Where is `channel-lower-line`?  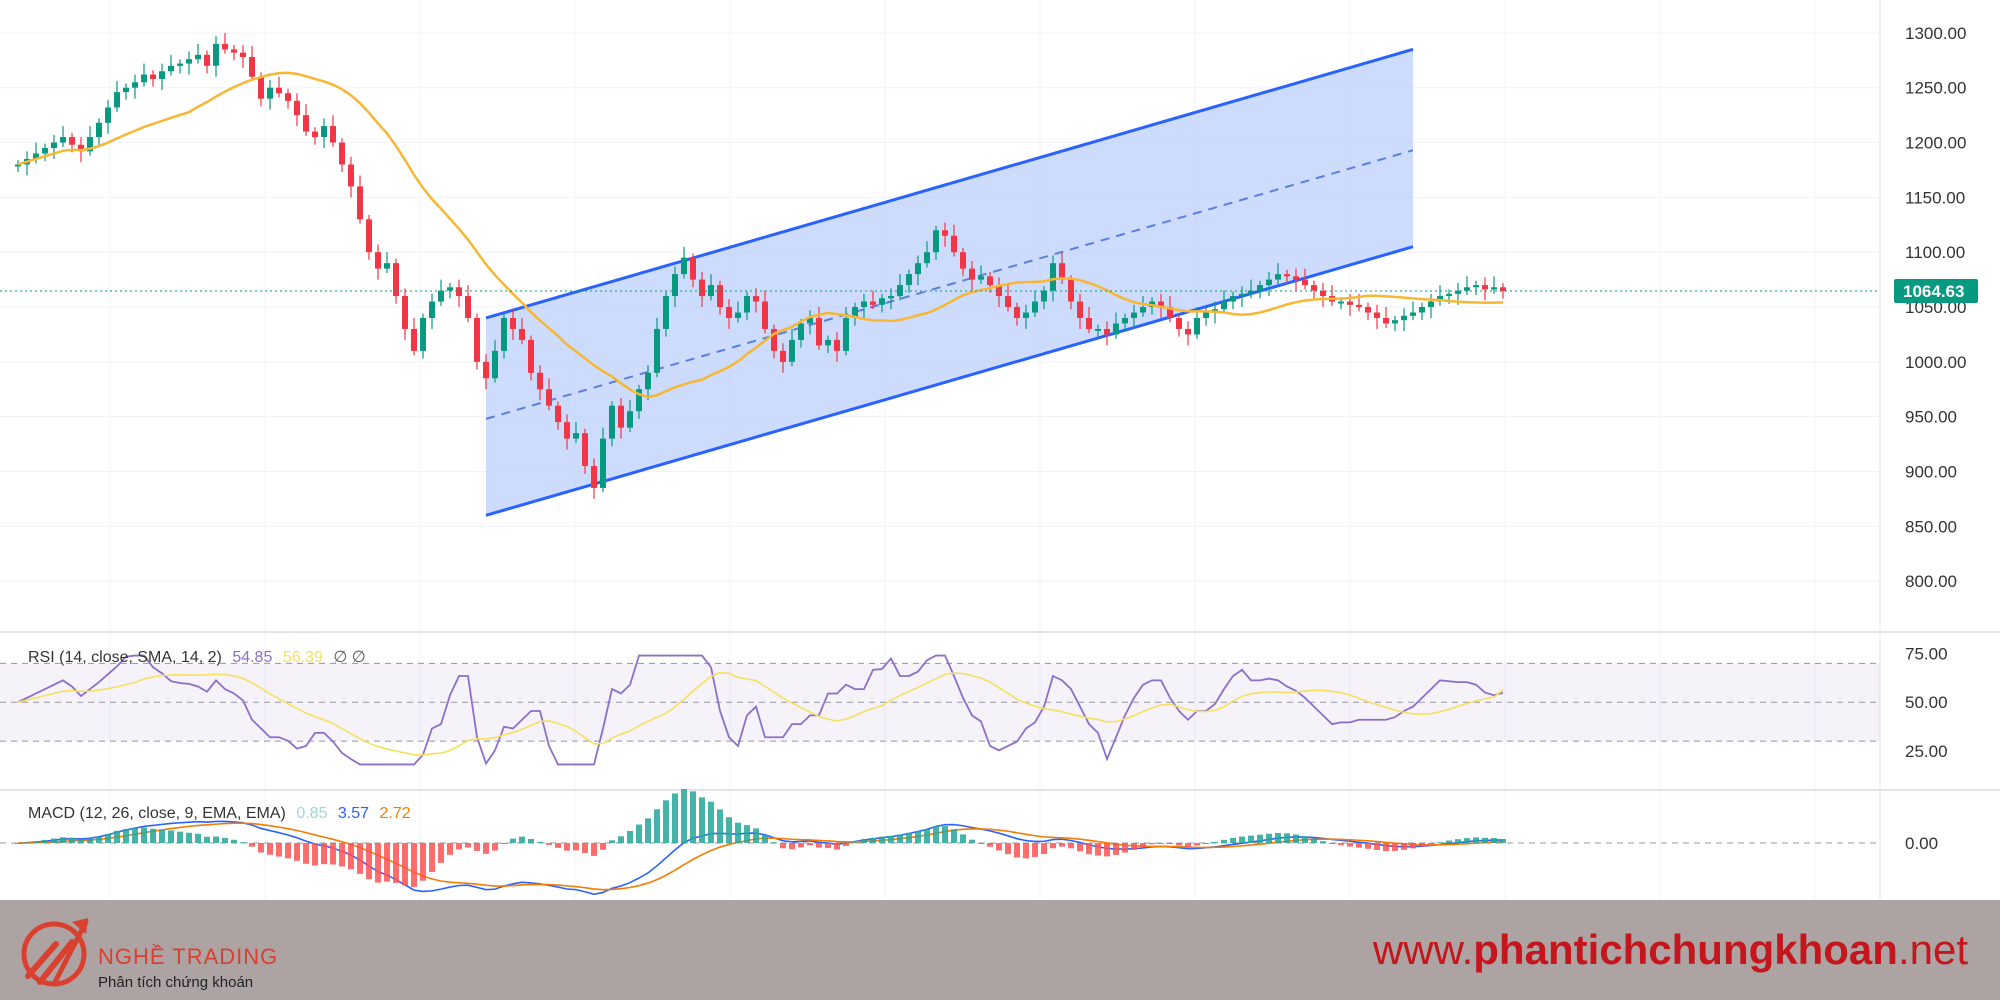
channel-lower-line is located at coordinates (949, 381).